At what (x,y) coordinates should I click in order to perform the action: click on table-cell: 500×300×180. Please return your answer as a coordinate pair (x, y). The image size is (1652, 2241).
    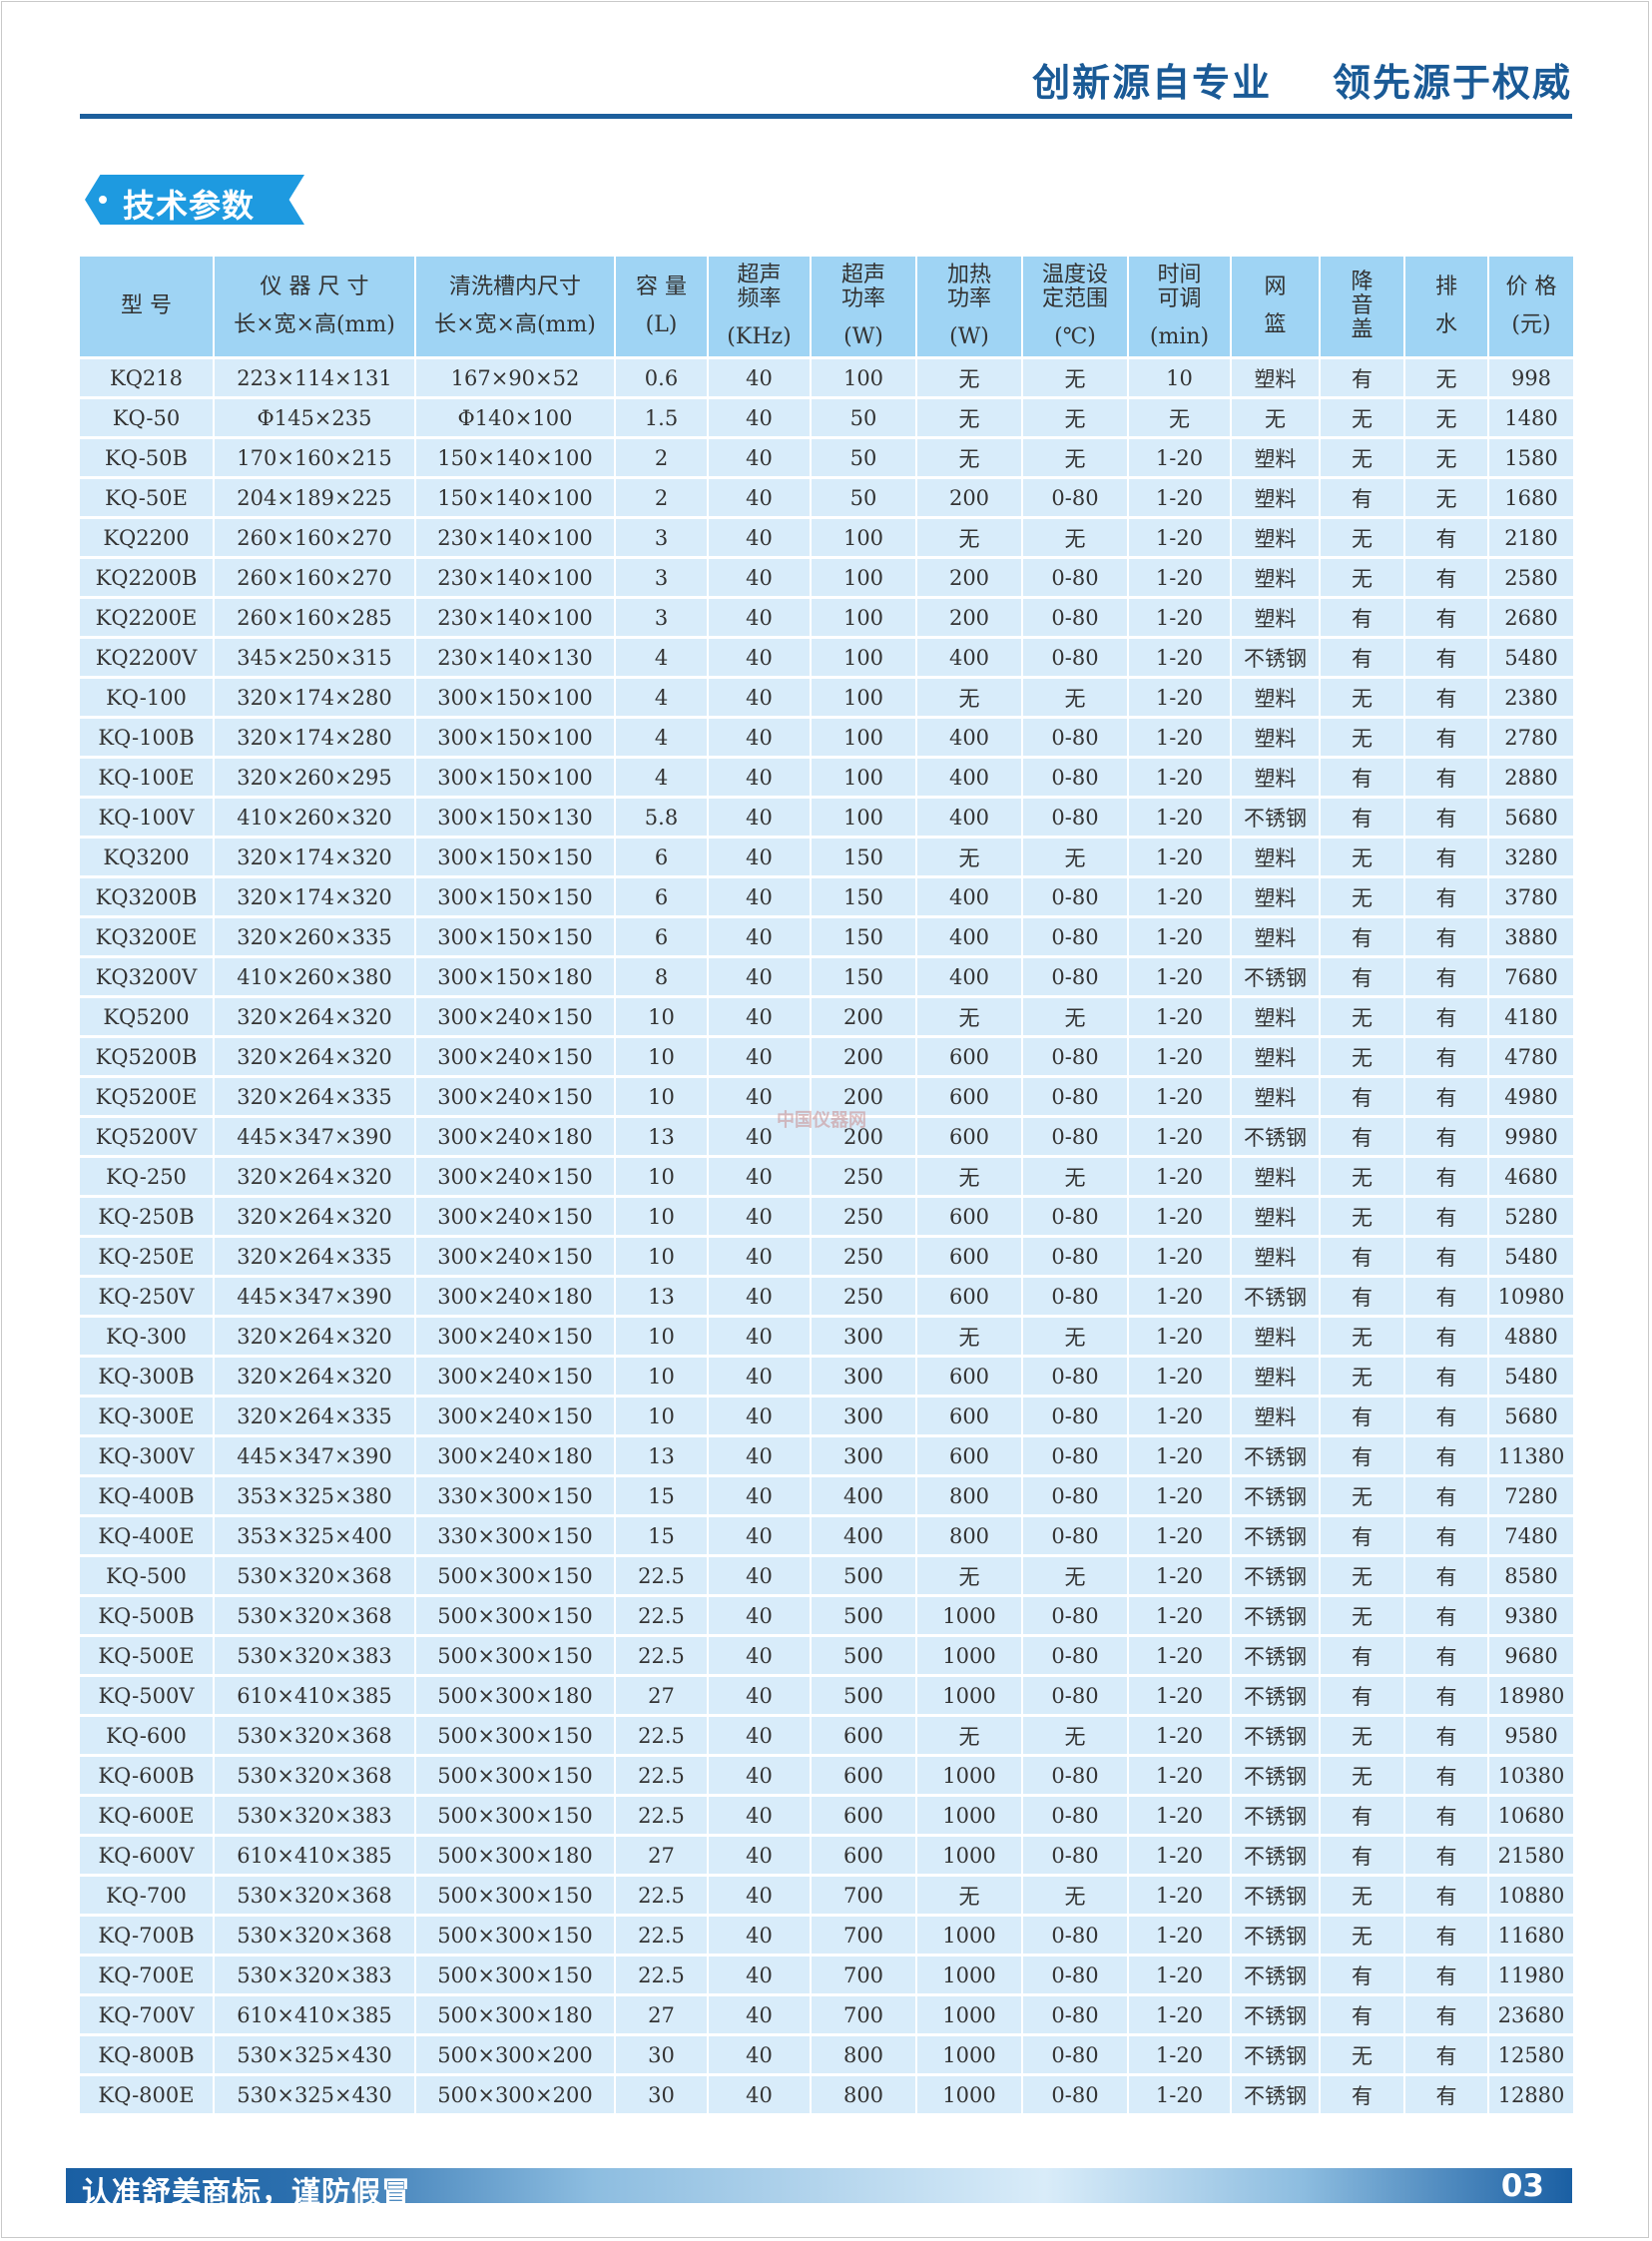
    Looking at the image, I should click on (516, 2013).